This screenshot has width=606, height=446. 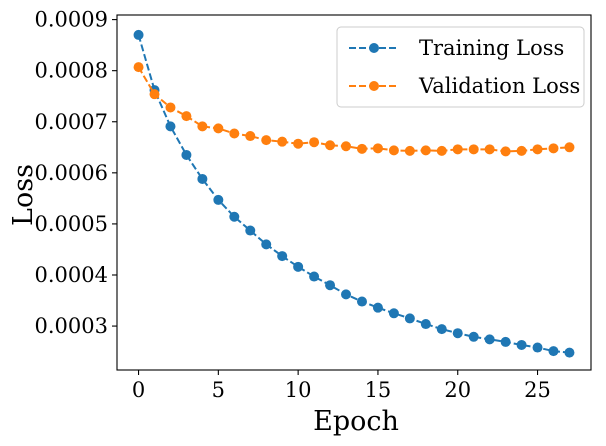 I want to click on legend: Training Loss Validation Loss, so click(x=460, y=67).